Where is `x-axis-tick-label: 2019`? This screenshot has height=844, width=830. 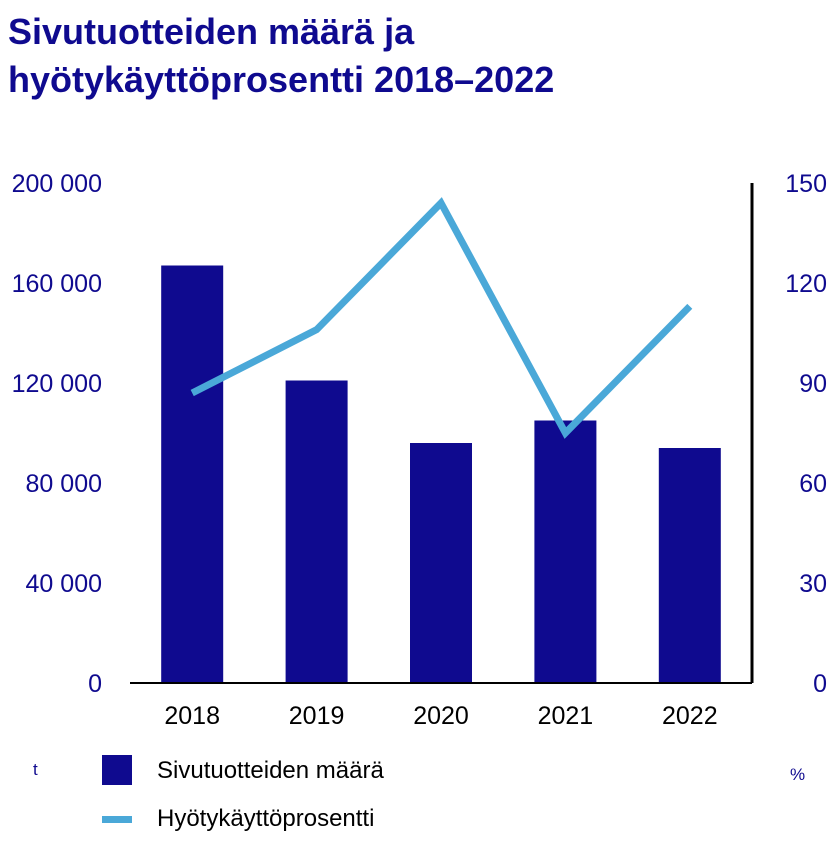 x-axis-tick-label: 2019 is located at coordinates (317, 716).